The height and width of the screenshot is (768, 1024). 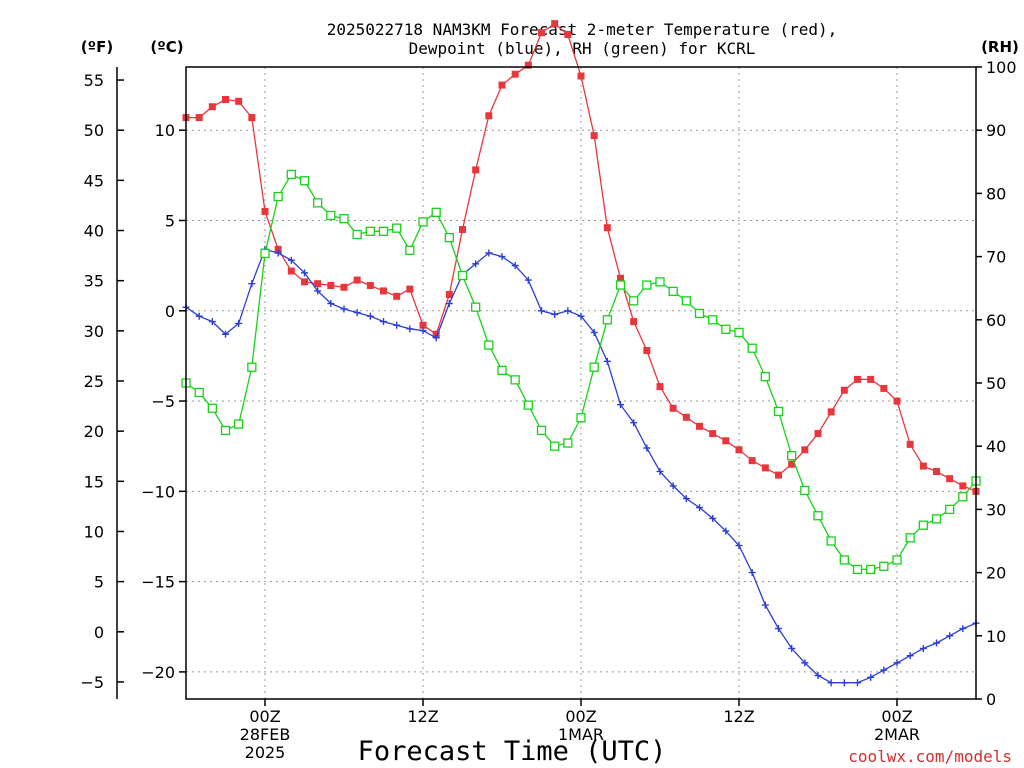 What do you see at coordinates (94, 381) in the screenshot?
I see `fahrenheit-tick-label: 25` at bounding box center [94, 381].